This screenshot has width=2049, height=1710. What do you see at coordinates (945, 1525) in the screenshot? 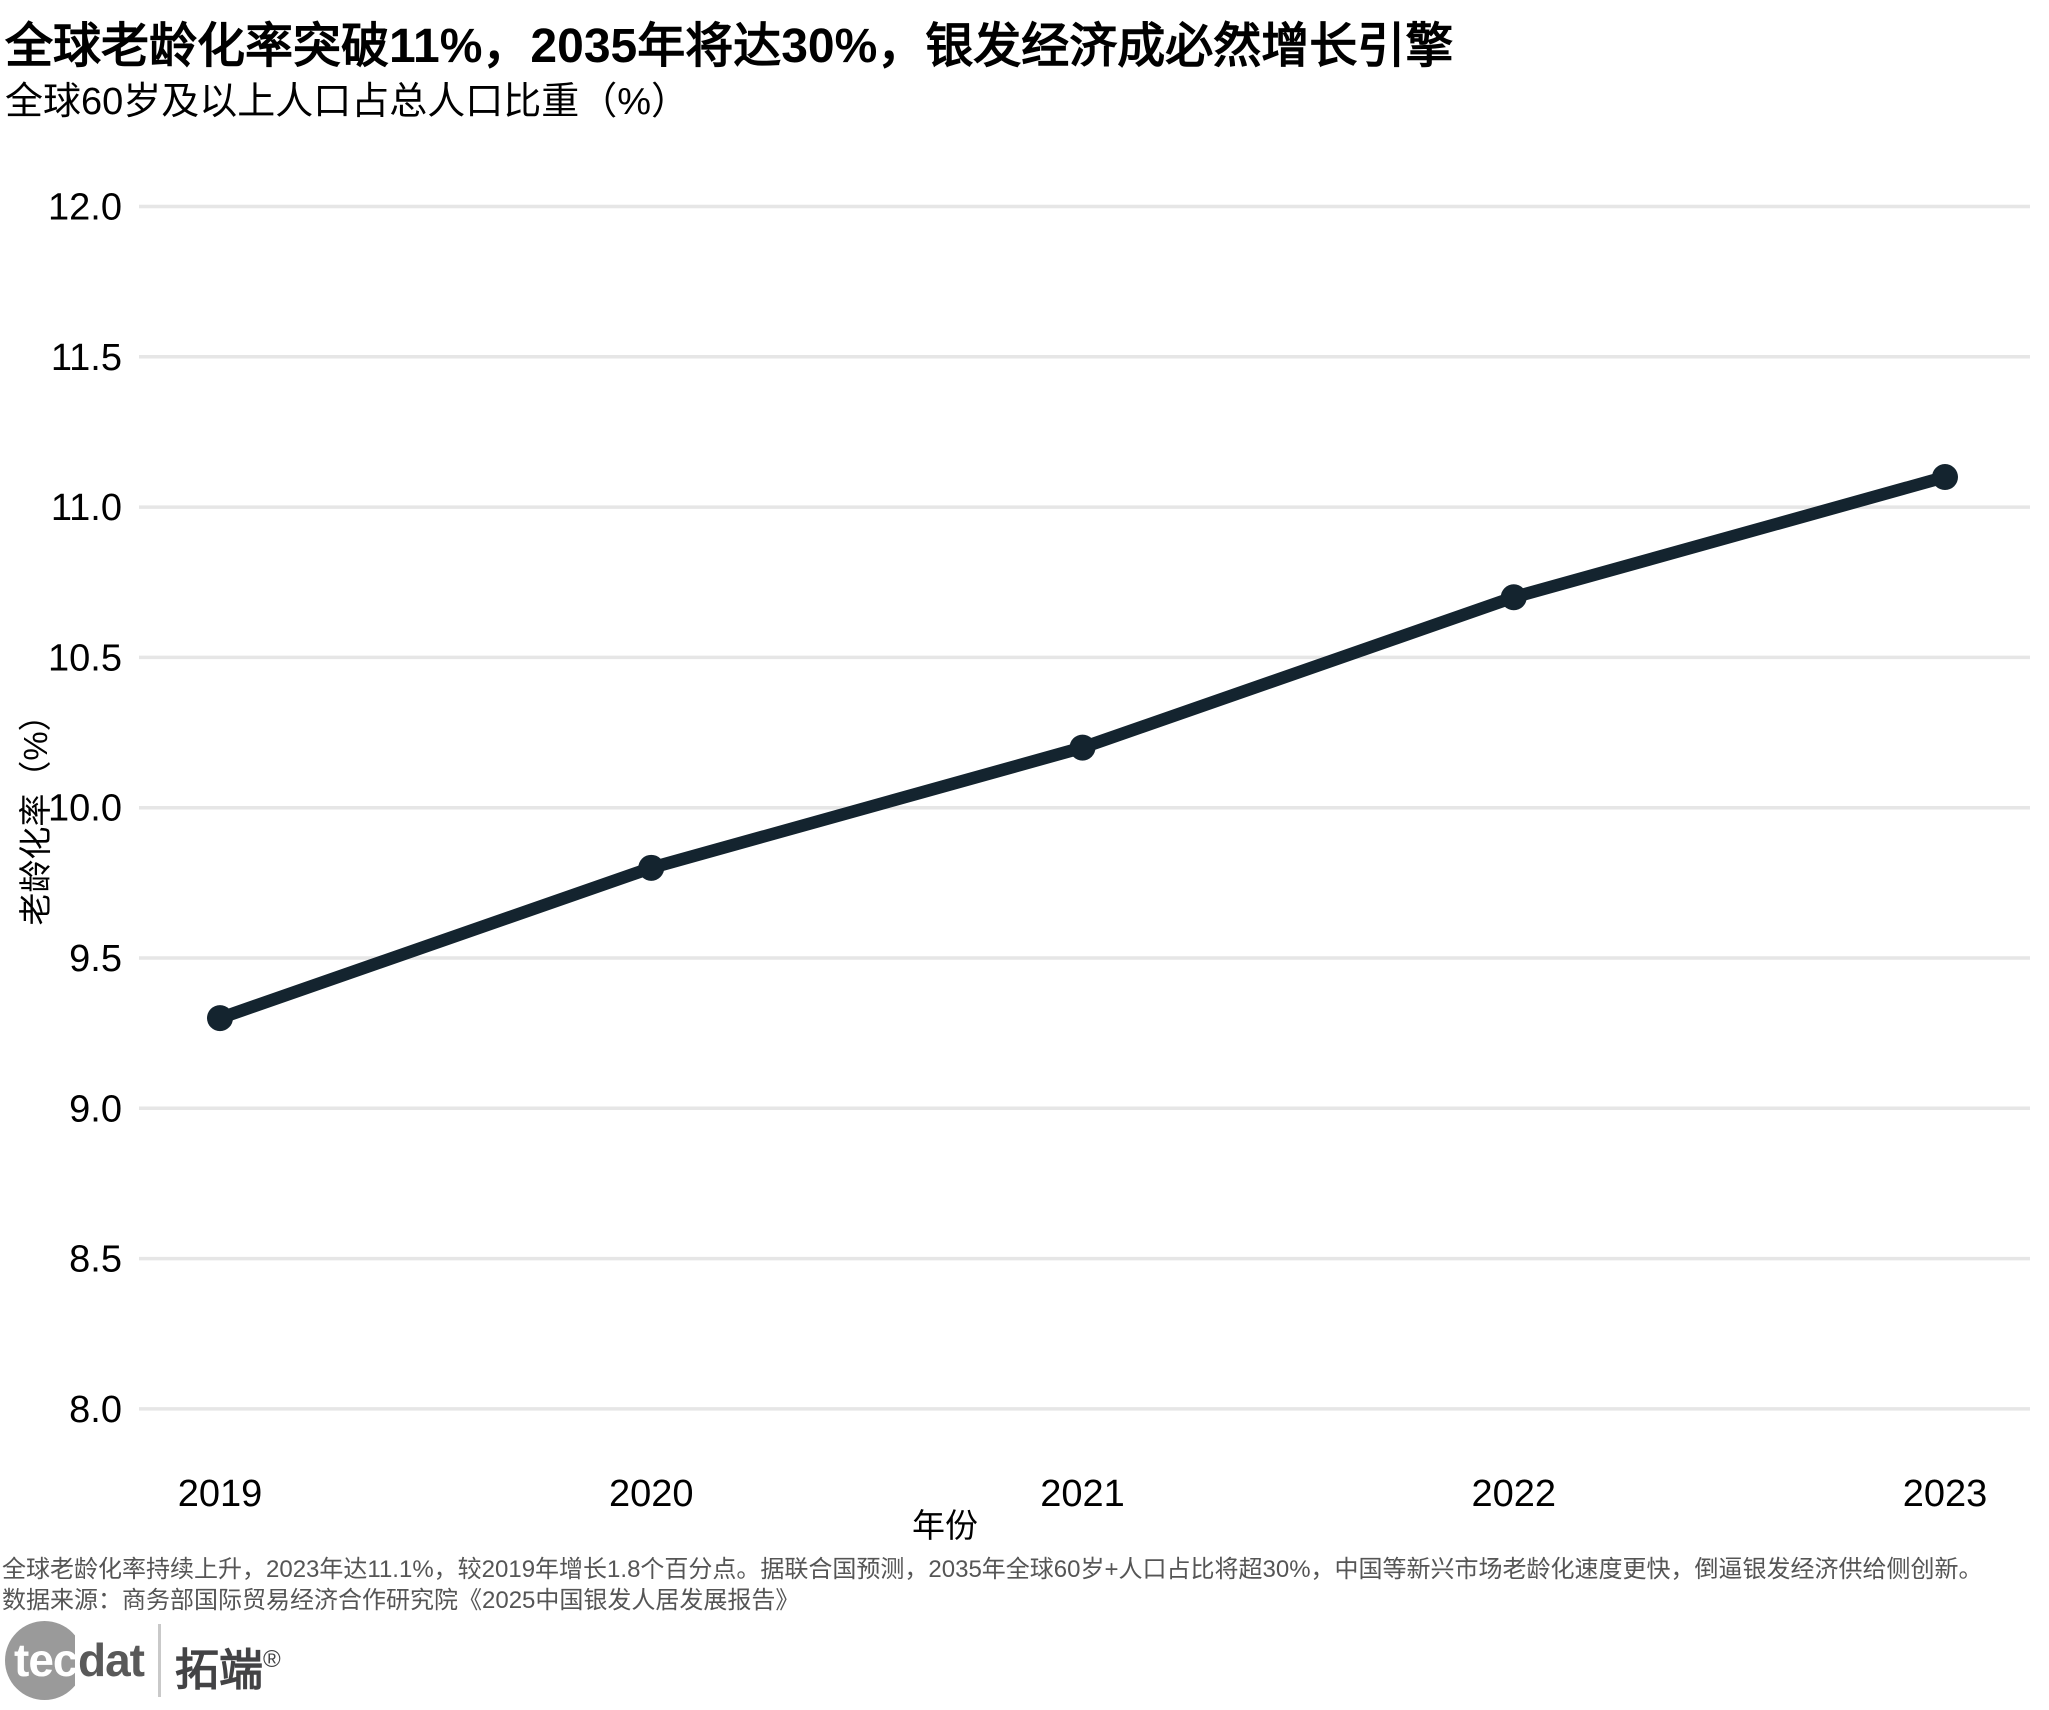
I see `x-axis-title: 年份` at bounding box center [945, 1525].